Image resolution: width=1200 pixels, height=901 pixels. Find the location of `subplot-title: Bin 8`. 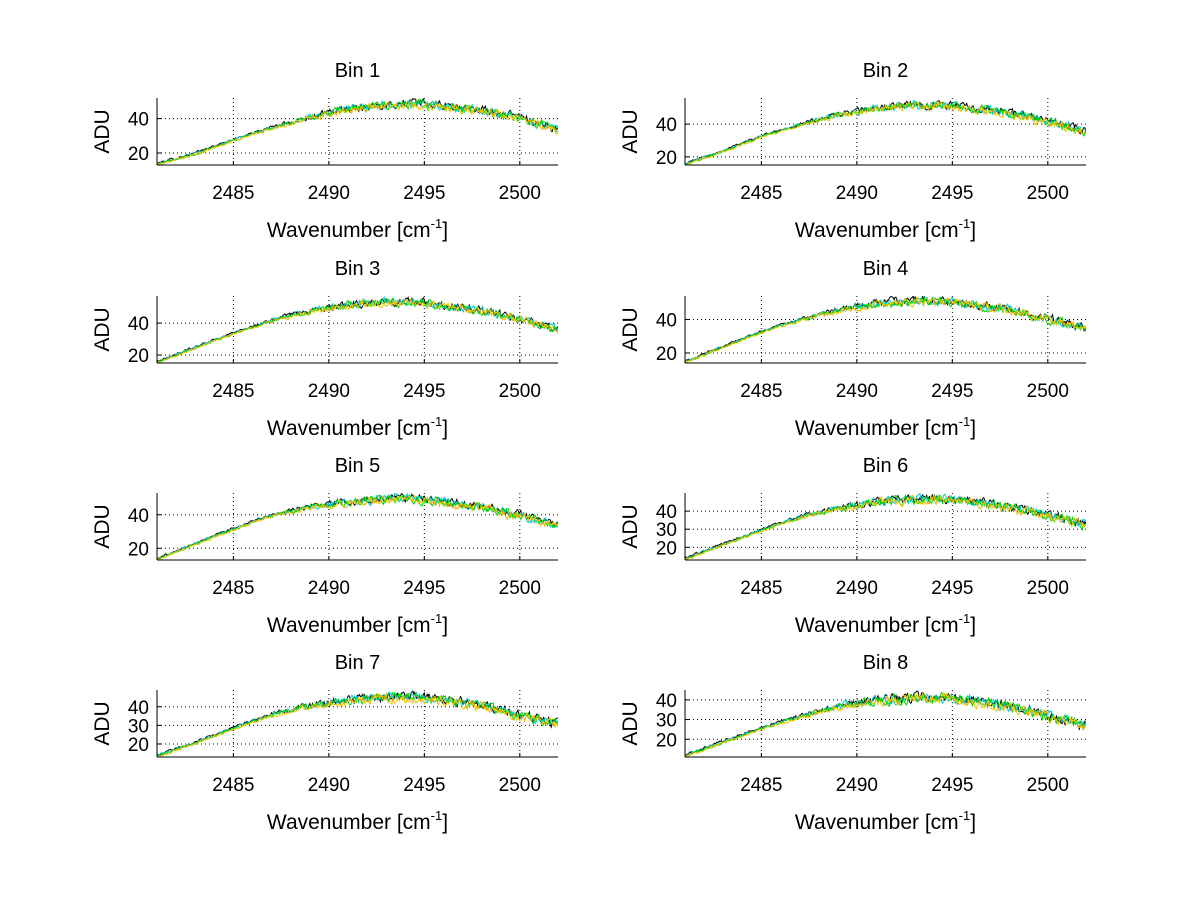

subplot-title: Bin 8 is located at coordinates (886, 663).